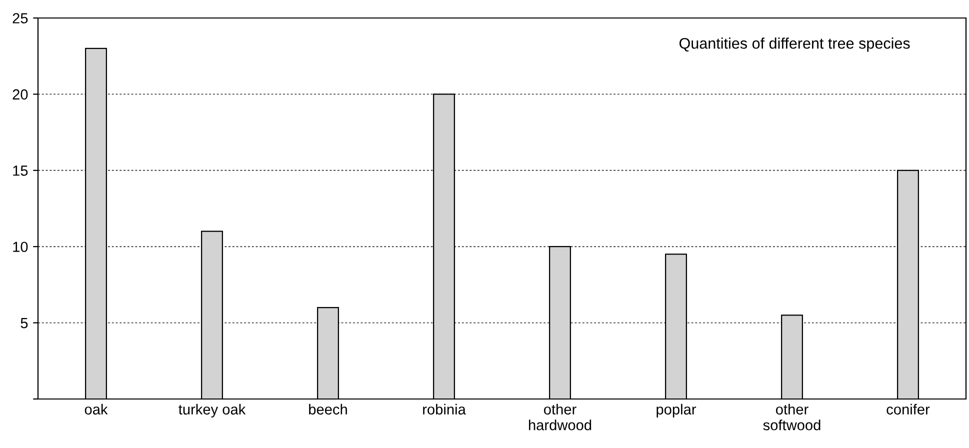  Describe the element at coordinates (676, 411) in the screenshot. I see `x-tick-label: poplar` at that location.